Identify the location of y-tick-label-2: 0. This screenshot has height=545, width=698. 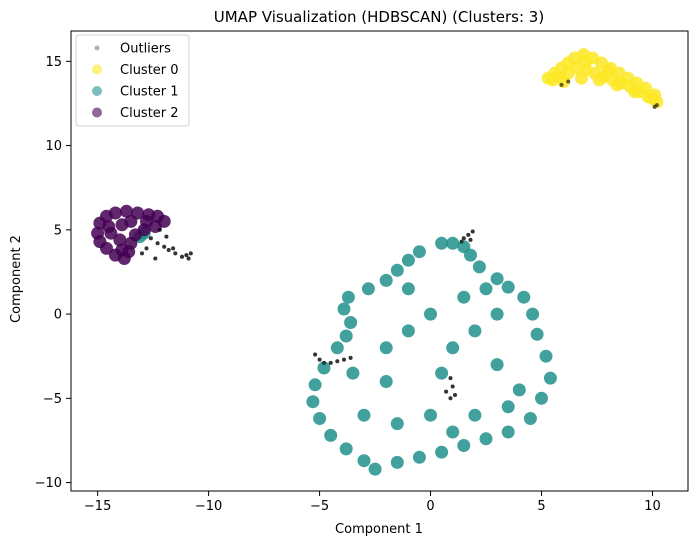
(58, 315).